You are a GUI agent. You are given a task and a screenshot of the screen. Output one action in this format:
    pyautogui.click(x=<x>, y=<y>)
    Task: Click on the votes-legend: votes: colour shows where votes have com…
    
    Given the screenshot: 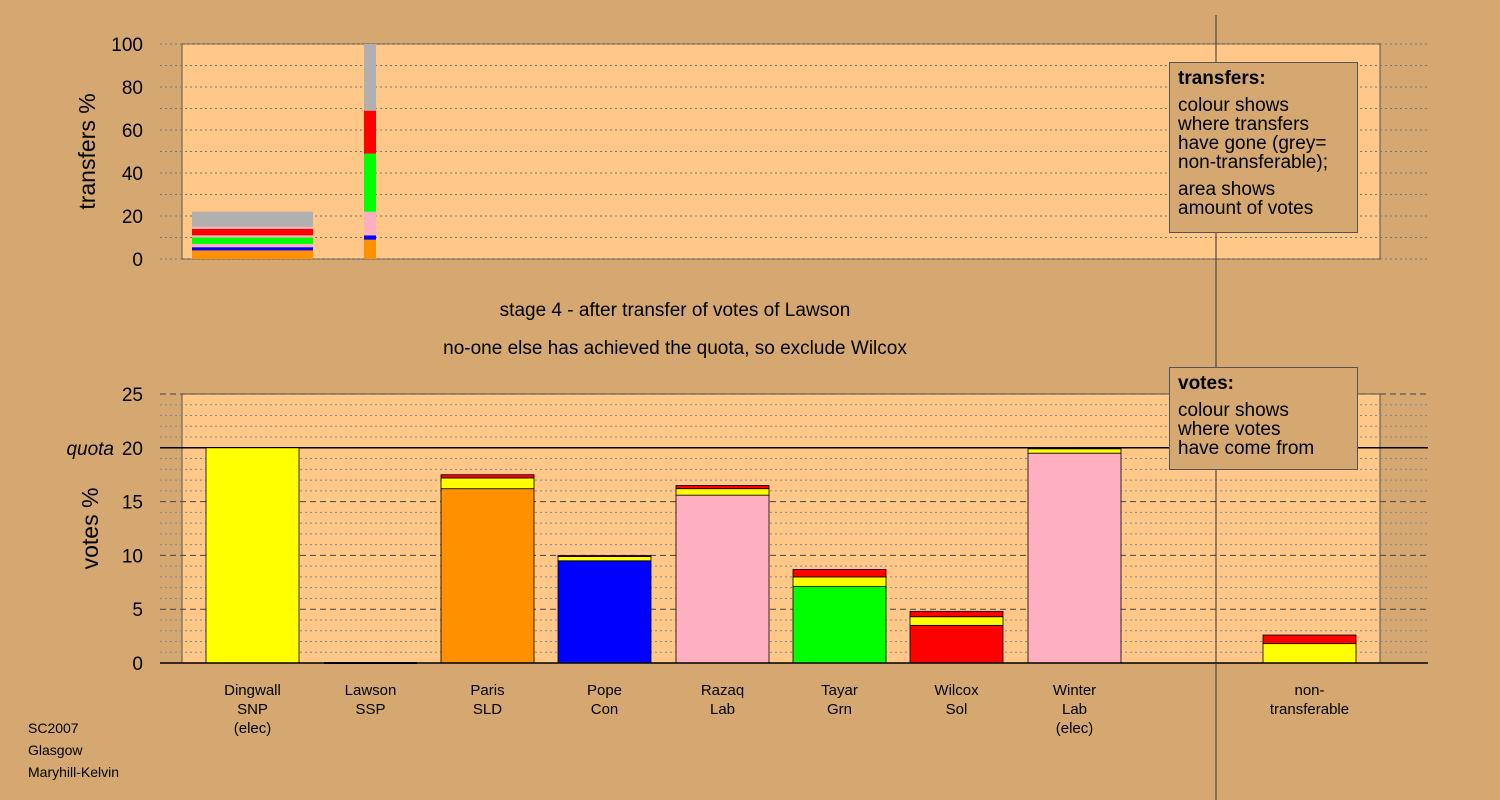 What is the action you would take?
    pyautogui.click(x=1263, y=418)
    